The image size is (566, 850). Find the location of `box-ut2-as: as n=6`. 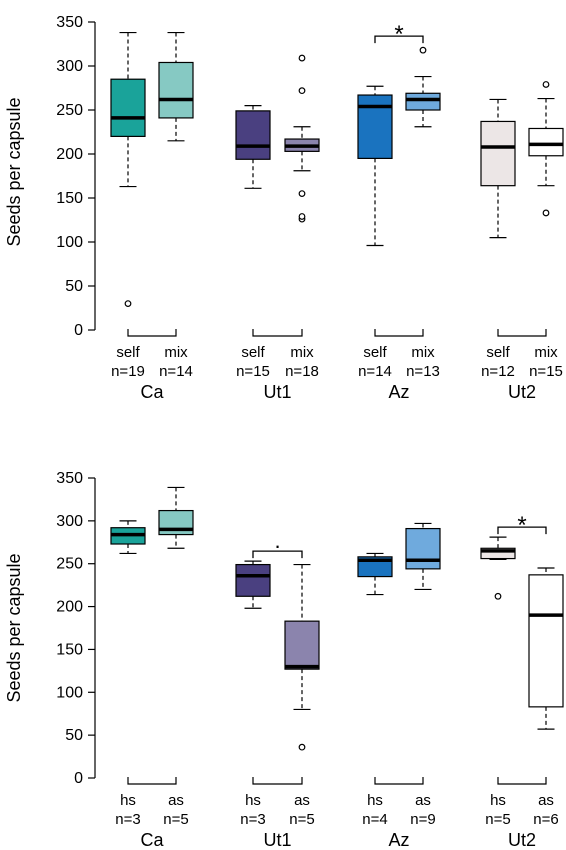

box-ut2-as: as n=6 is located at coordinates (546, 697).